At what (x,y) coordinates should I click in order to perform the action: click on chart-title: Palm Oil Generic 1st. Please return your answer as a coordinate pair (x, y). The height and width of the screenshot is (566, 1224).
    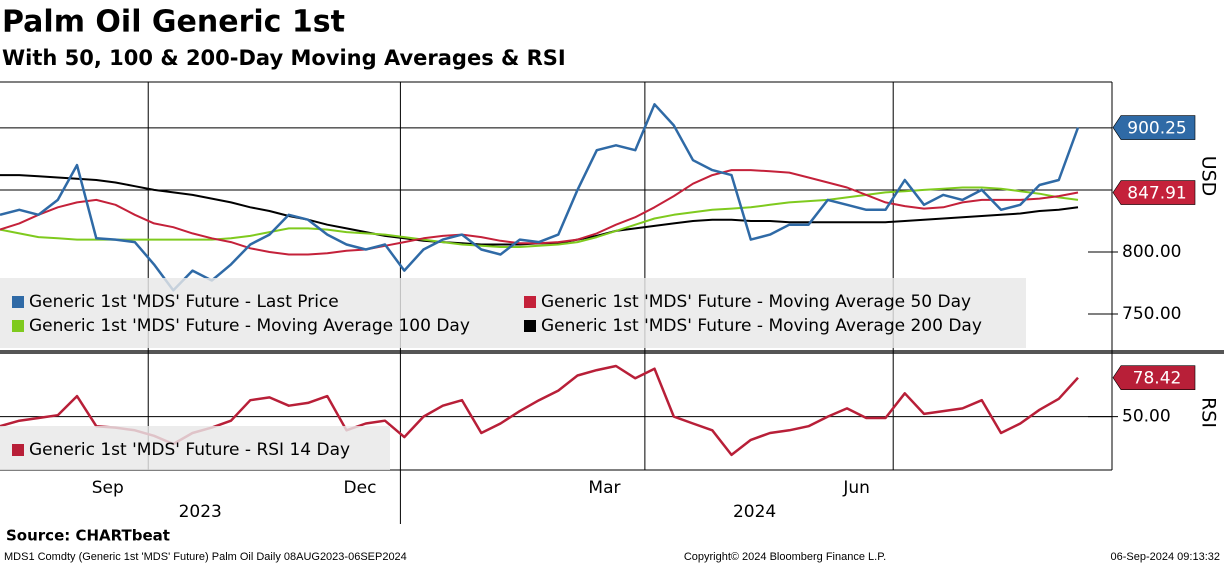
    Looking at the image, I should click on (173, 22).